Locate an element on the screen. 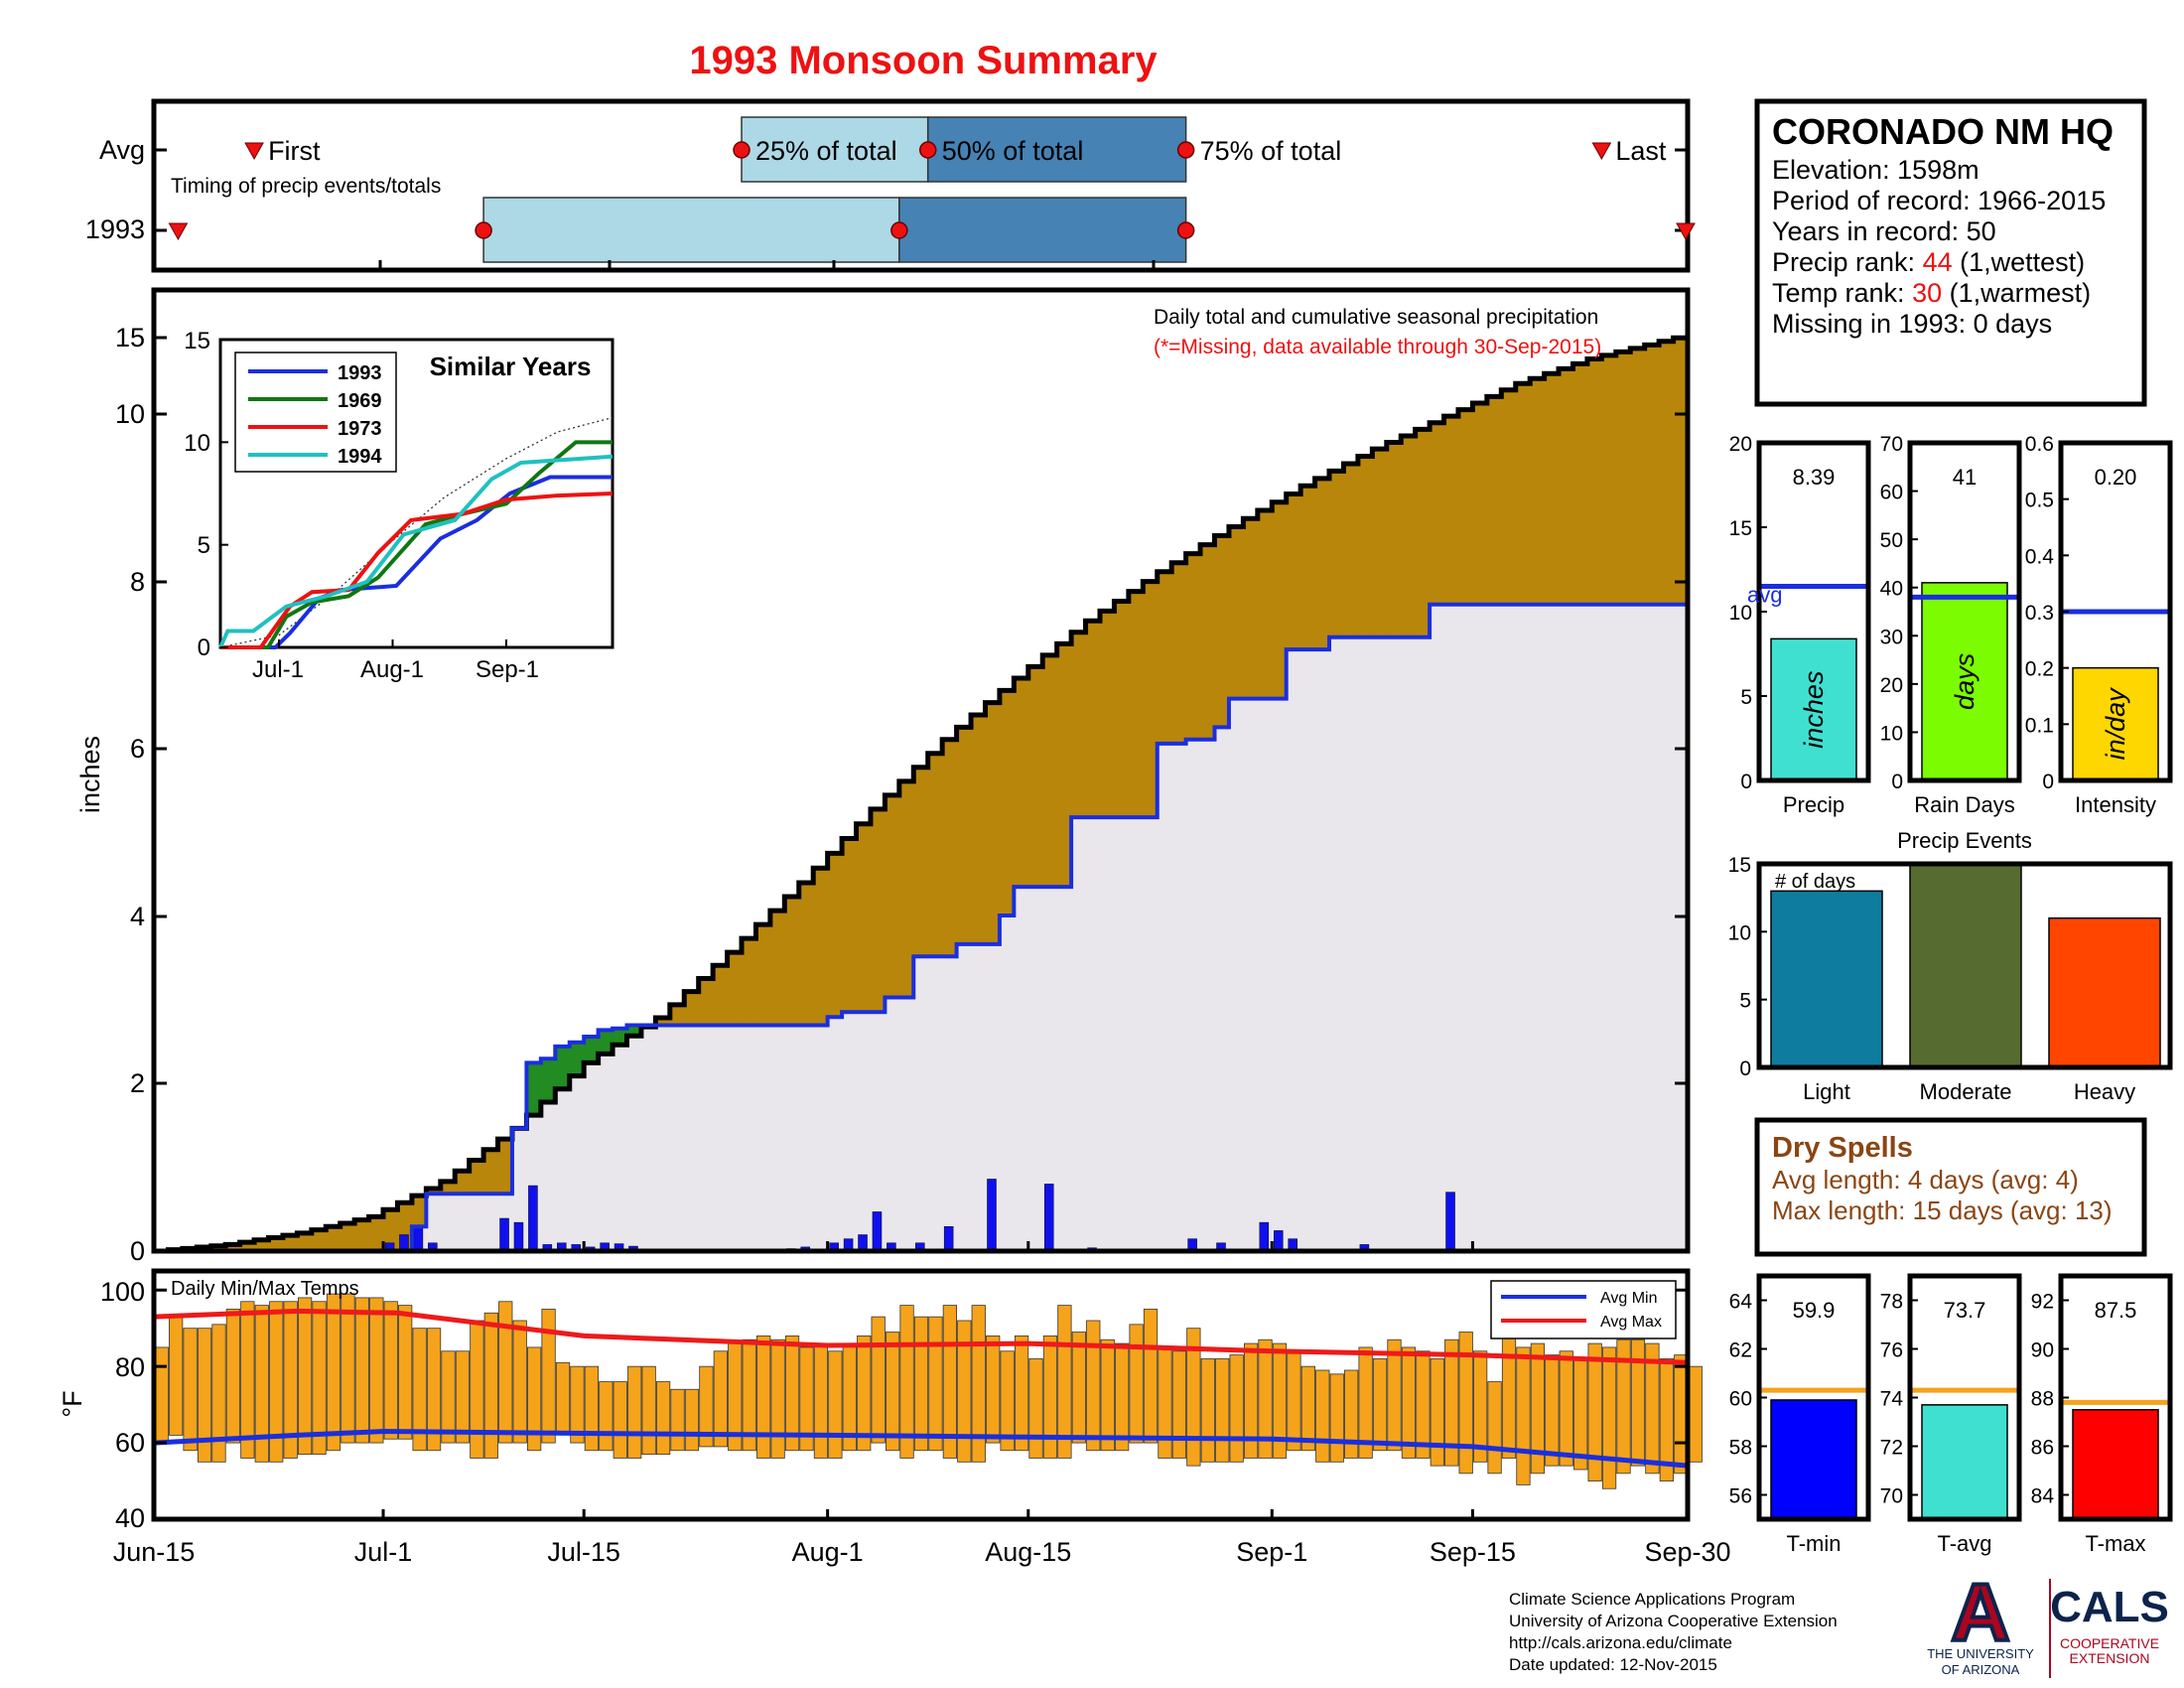 This screenshot has width=2184, height=1688. temp-legend-max-label: Avg Max is located at coordinates (1631, 1322).